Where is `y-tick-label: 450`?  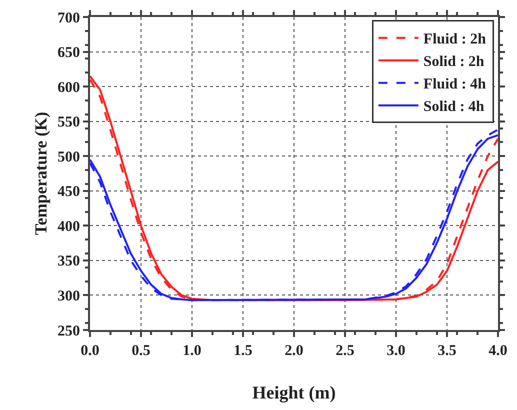 y-tick-label: 450 is located at coordinates (69, 192).